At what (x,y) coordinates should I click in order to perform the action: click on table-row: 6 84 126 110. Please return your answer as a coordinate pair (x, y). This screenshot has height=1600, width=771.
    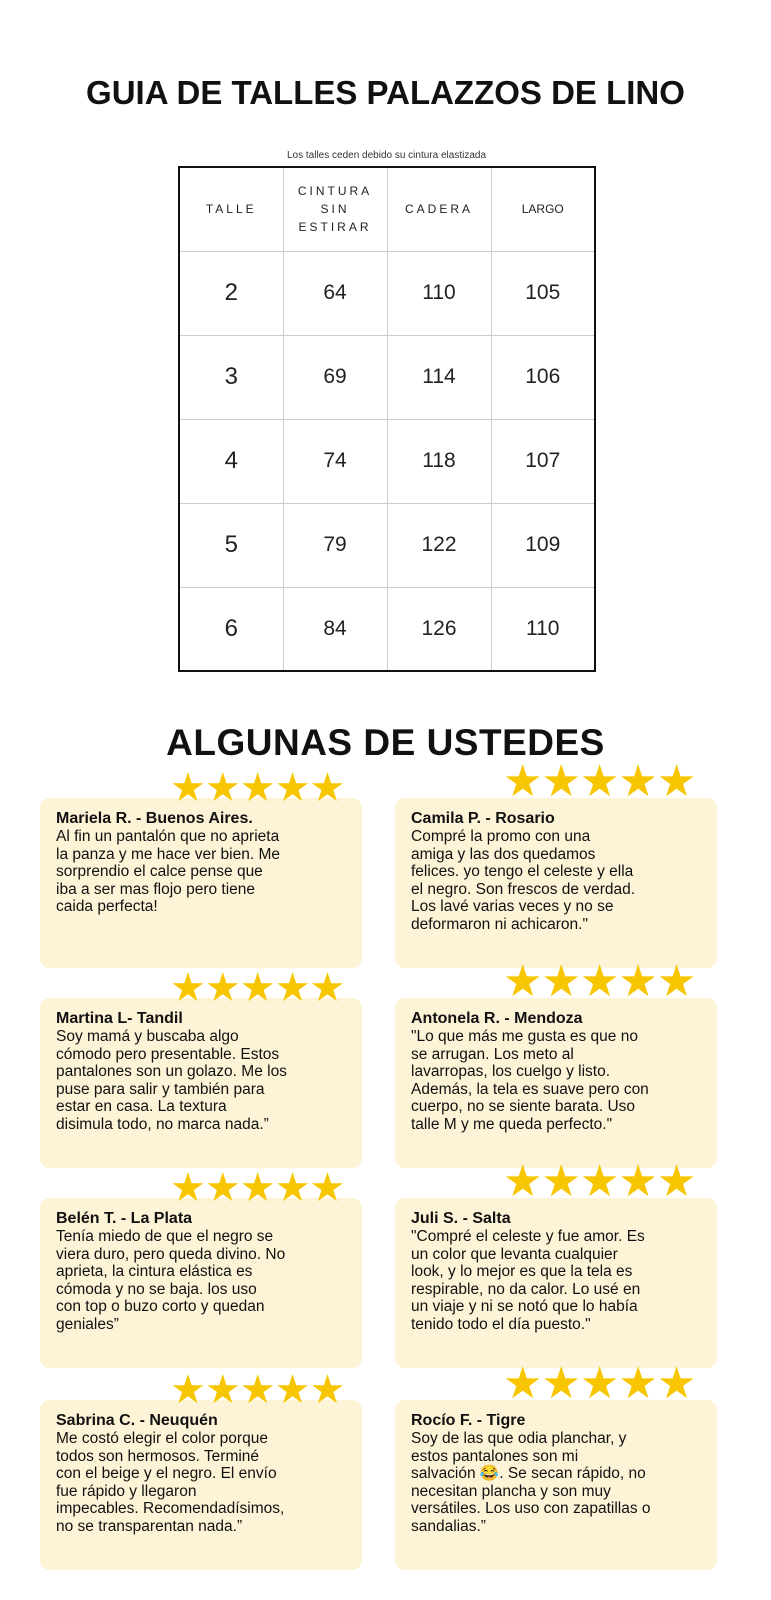
    Looking at the image, I should click on (387, 629).